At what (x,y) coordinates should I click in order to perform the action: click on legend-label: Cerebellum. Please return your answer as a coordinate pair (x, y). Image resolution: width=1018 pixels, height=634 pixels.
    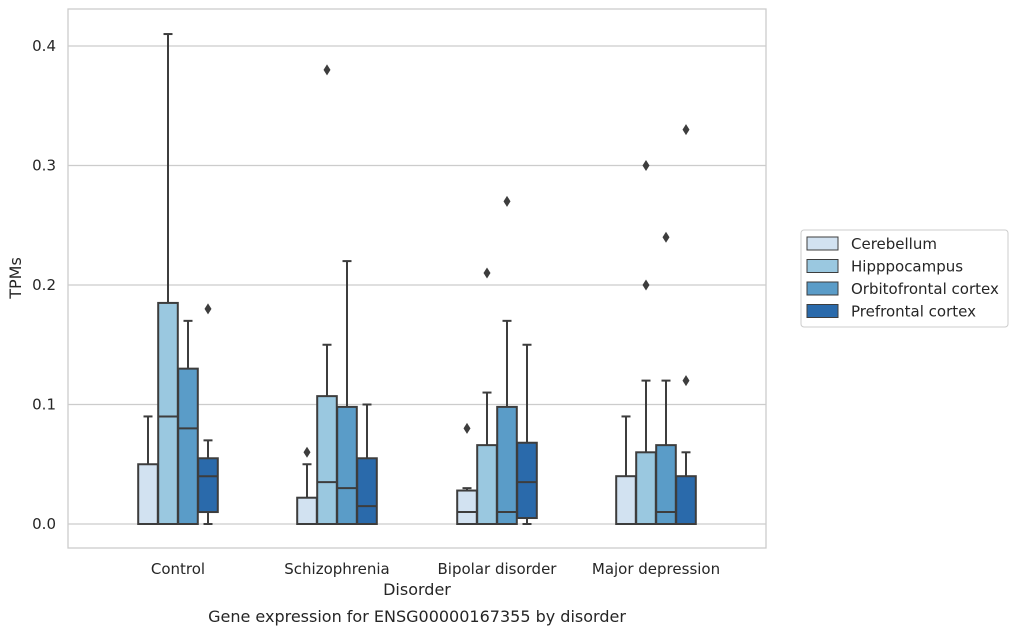
    Looking at the image, I should click on (894, 244).